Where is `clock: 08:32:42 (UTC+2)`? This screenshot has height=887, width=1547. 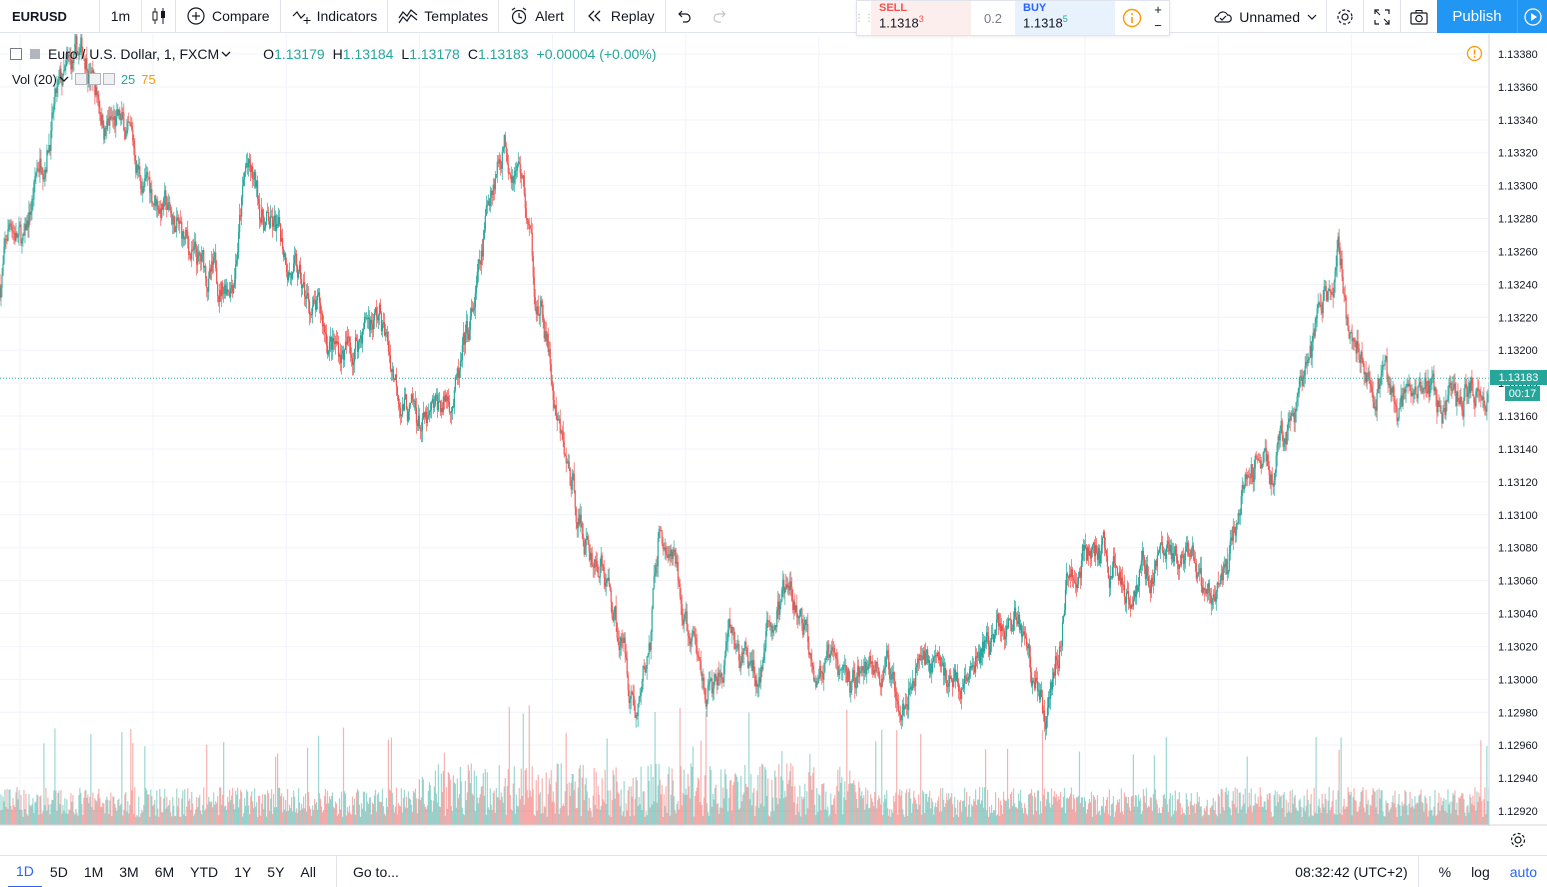 clock: 08:32:42 (UTC+2) is located at coordinates (1352, 871).